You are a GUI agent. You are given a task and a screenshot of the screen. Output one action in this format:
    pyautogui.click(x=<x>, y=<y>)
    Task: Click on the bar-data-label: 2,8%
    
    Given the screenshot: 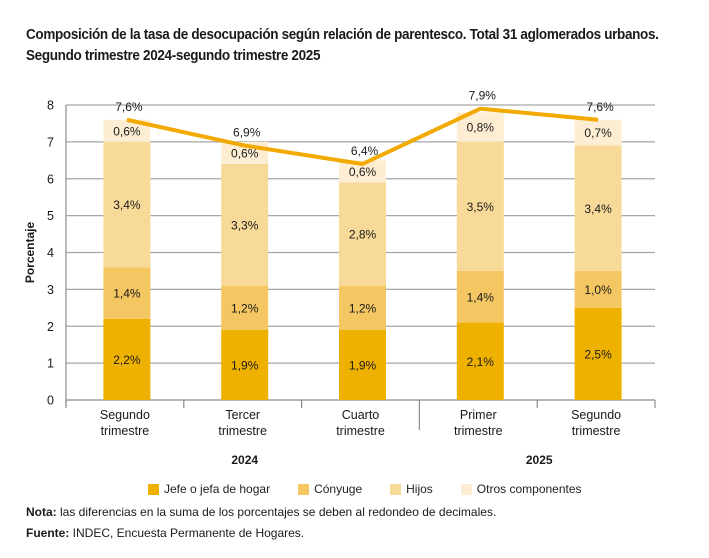 What is the action you would take?
    pyautogui.click(x=363, y=235)
    